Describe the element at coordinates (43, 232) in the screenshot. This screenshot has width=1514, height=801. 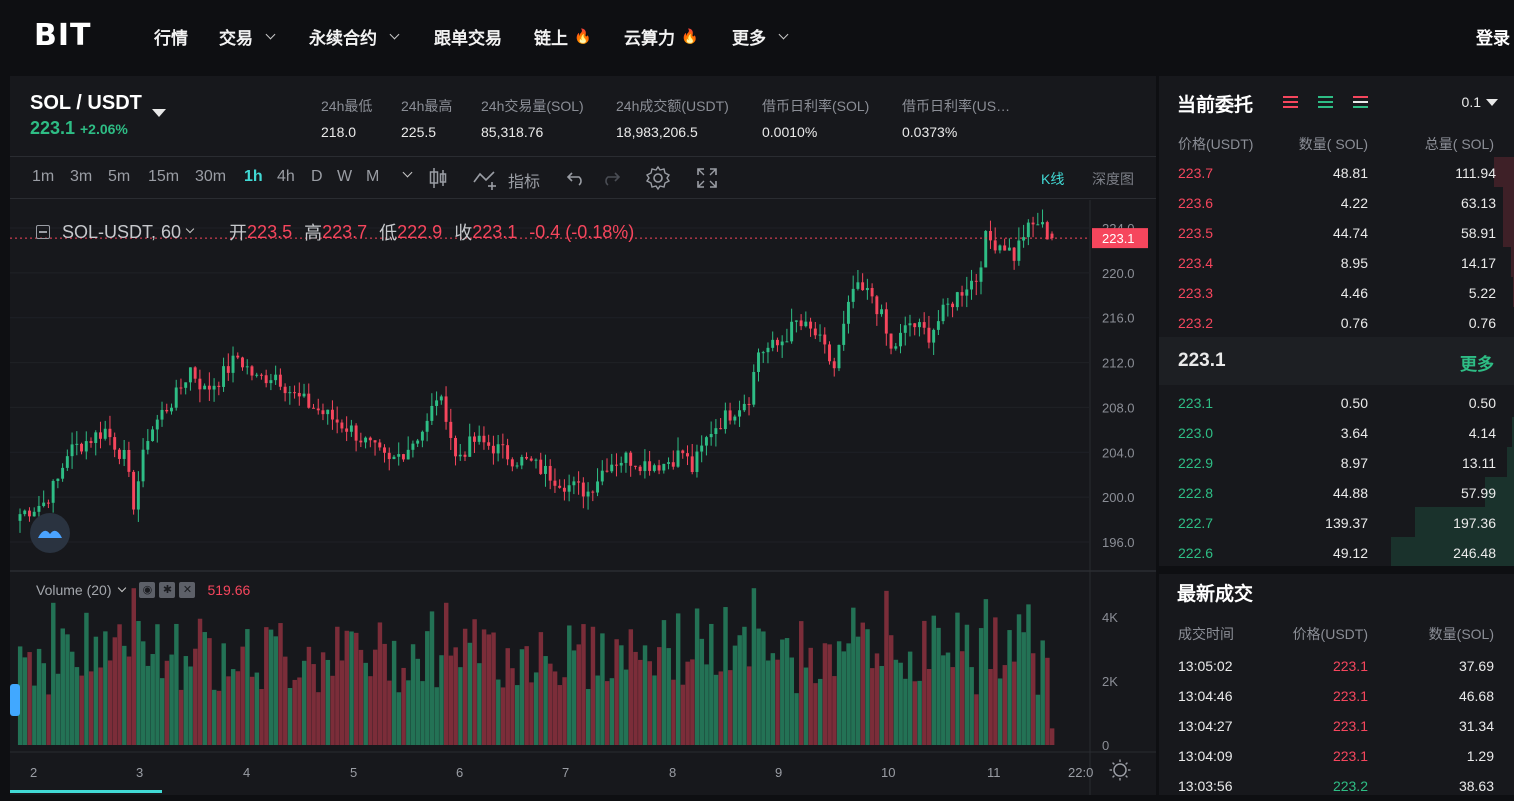
I see `collapse-legend-icon` at that location.